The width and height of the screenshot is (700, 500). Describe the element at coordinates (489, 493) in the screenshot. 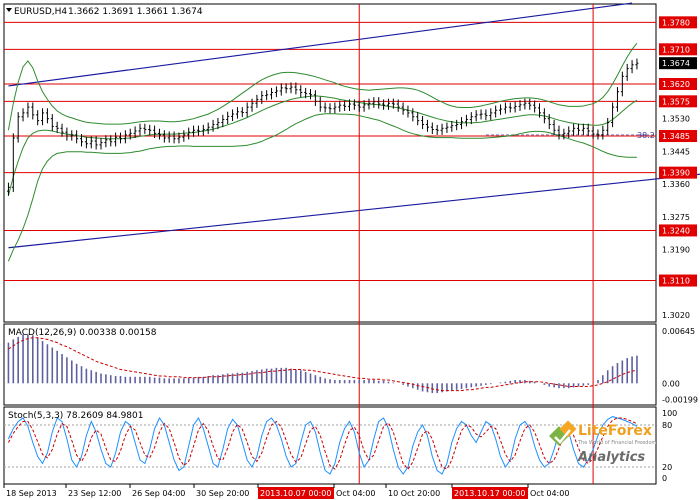

I see `x-tick-label-highlighted: 2013.10.17 00:00` at that location.